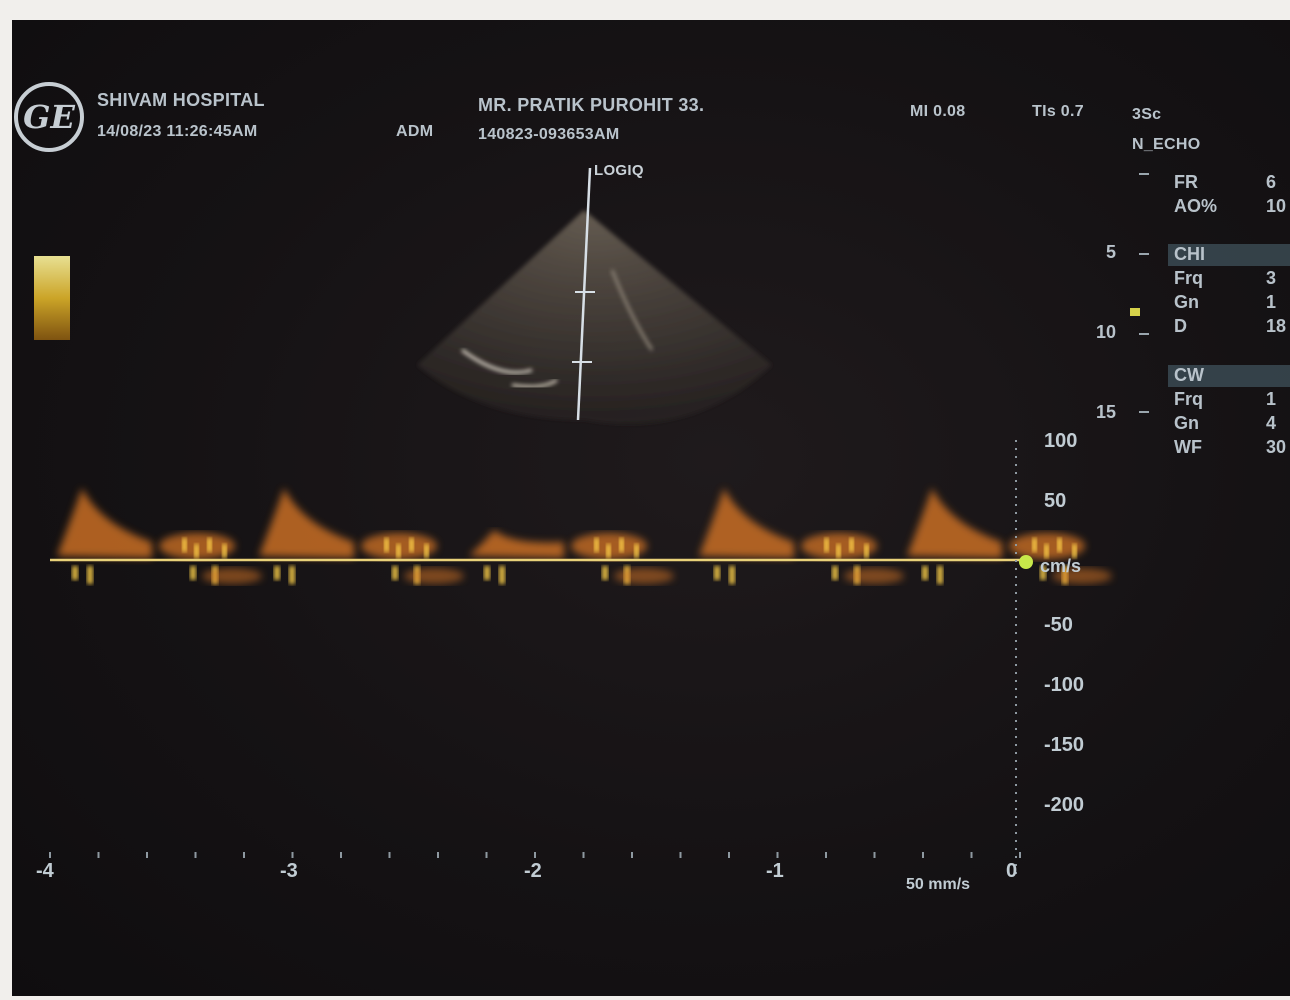 This screenshot has width=1290, height=1000. Describe the element at coordinates (1058, 111) in the screenshot. I see `thermal-index: TIs 0.7` at that location.